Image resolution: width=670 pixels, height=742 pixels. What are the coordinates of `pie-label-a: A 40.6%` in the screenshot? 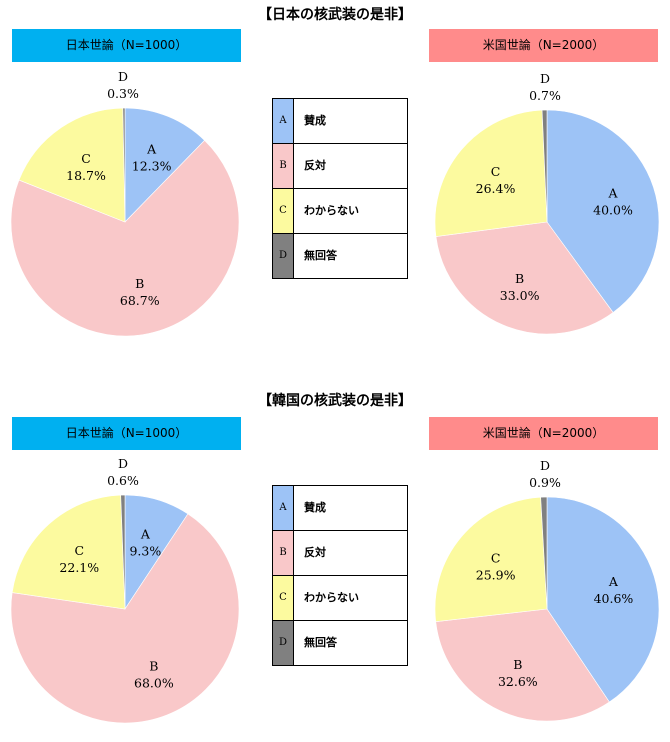 It's located at (614, 590).